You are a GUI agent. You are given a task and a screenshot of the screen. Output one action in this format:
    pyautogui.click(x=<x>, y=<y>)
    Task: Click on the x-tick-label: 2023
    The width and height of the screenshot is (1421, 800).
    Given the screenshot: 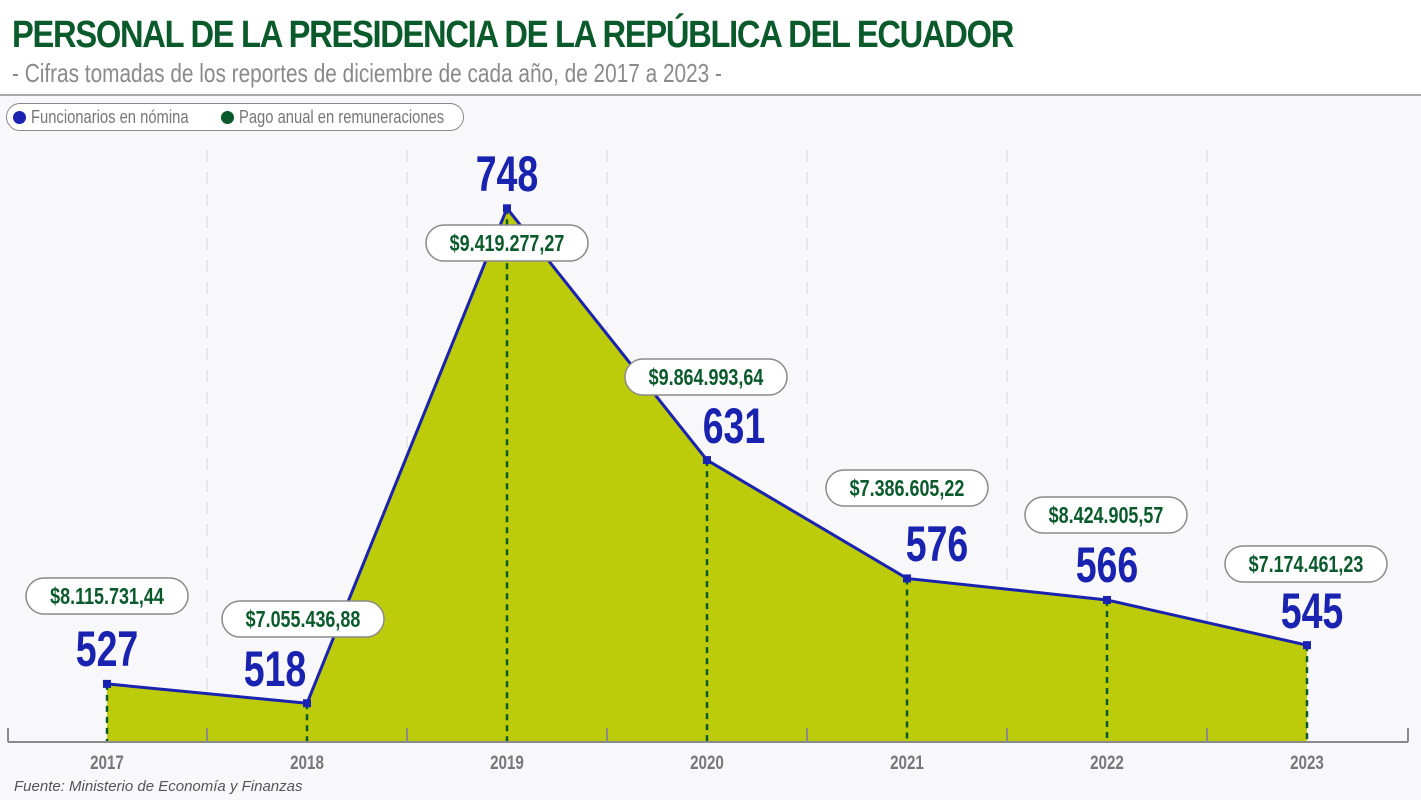 What is the action you would take?
    pyautogui.click(x=1307, y=762)
    